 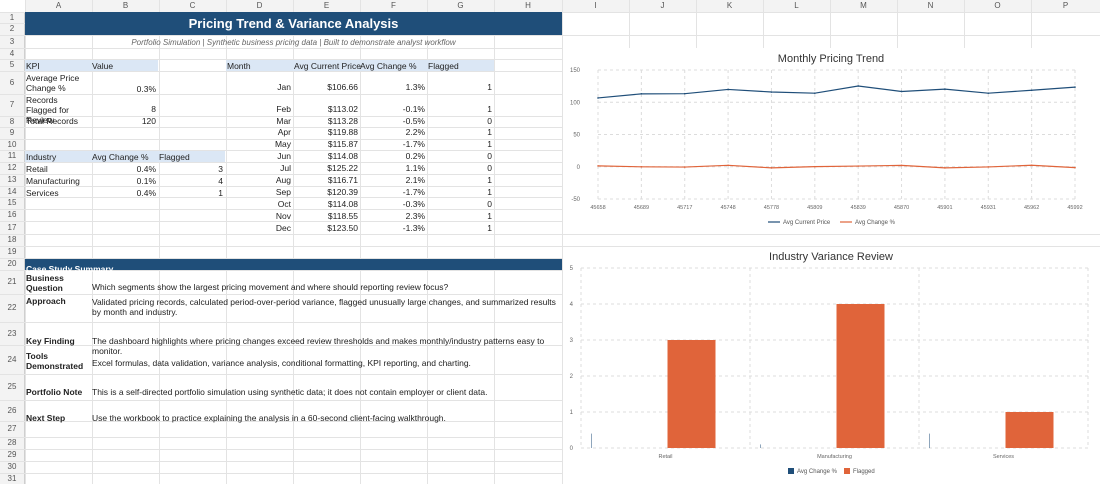 I want to click on row-header-26: 26, so click(x=12, y=410).